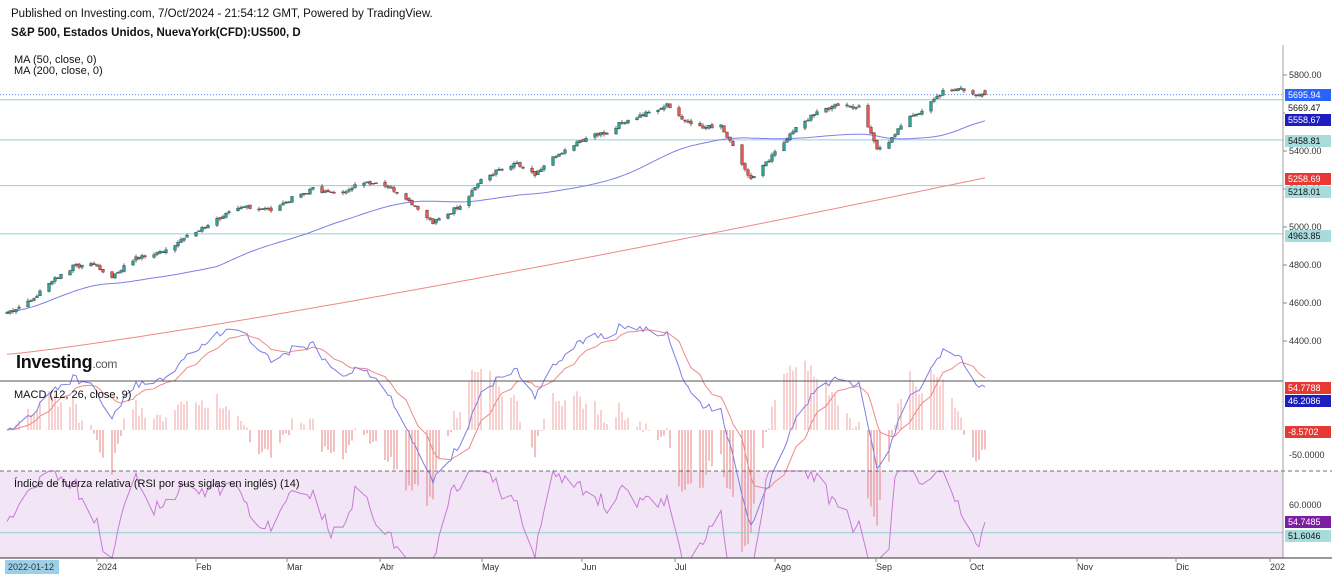  What do you see at coordinates (1277, 567) in the screenshot?
I see `time-tick-label: 202` at bounding box center [1277, 567].